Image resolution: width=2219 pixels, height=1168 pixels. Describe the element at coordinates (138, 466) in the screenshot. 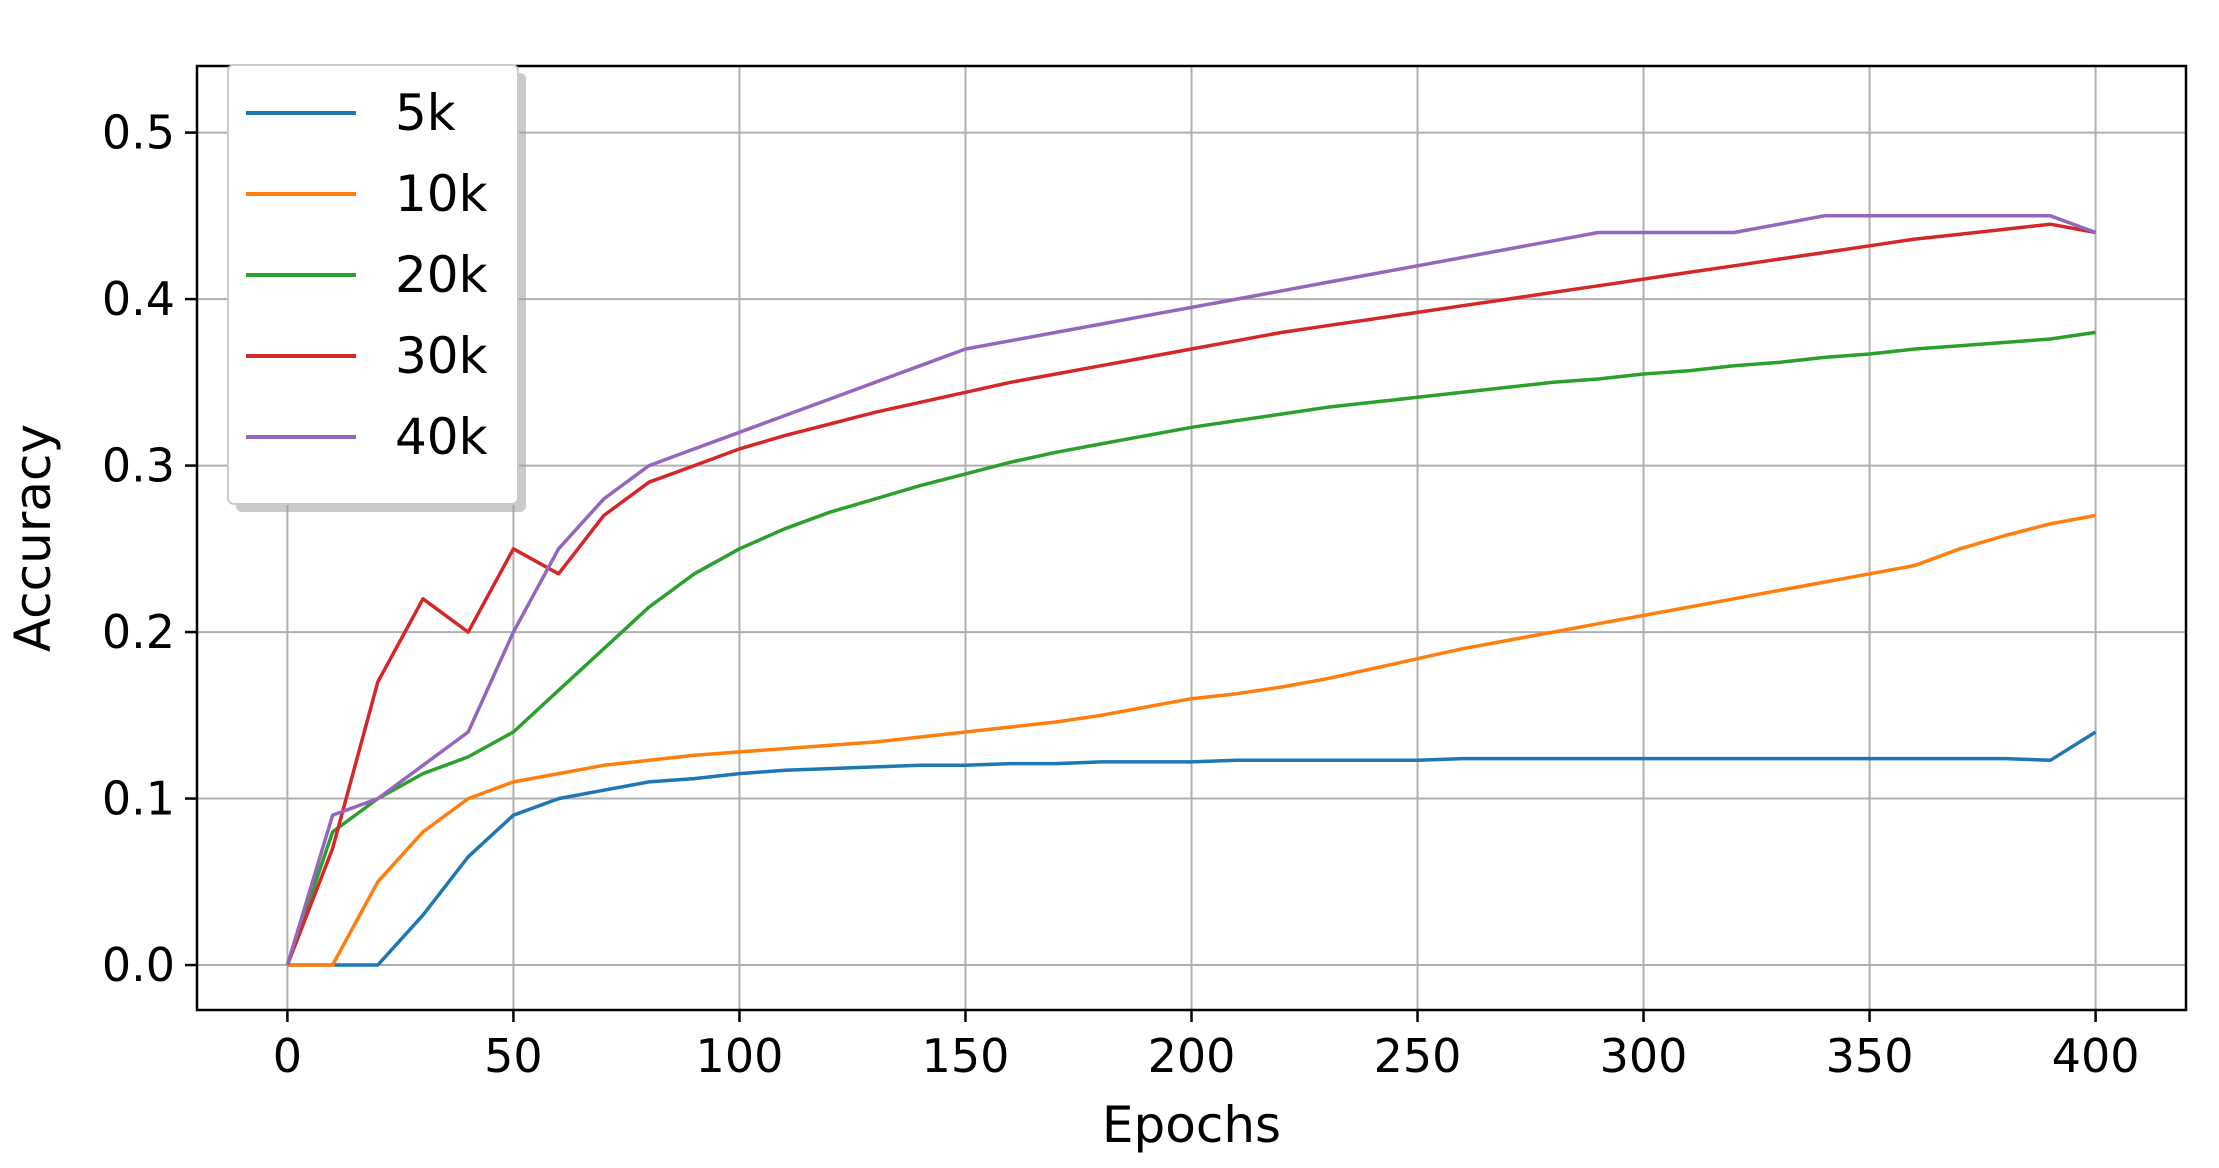

I see `y-tick-label: 0.3` at that location.